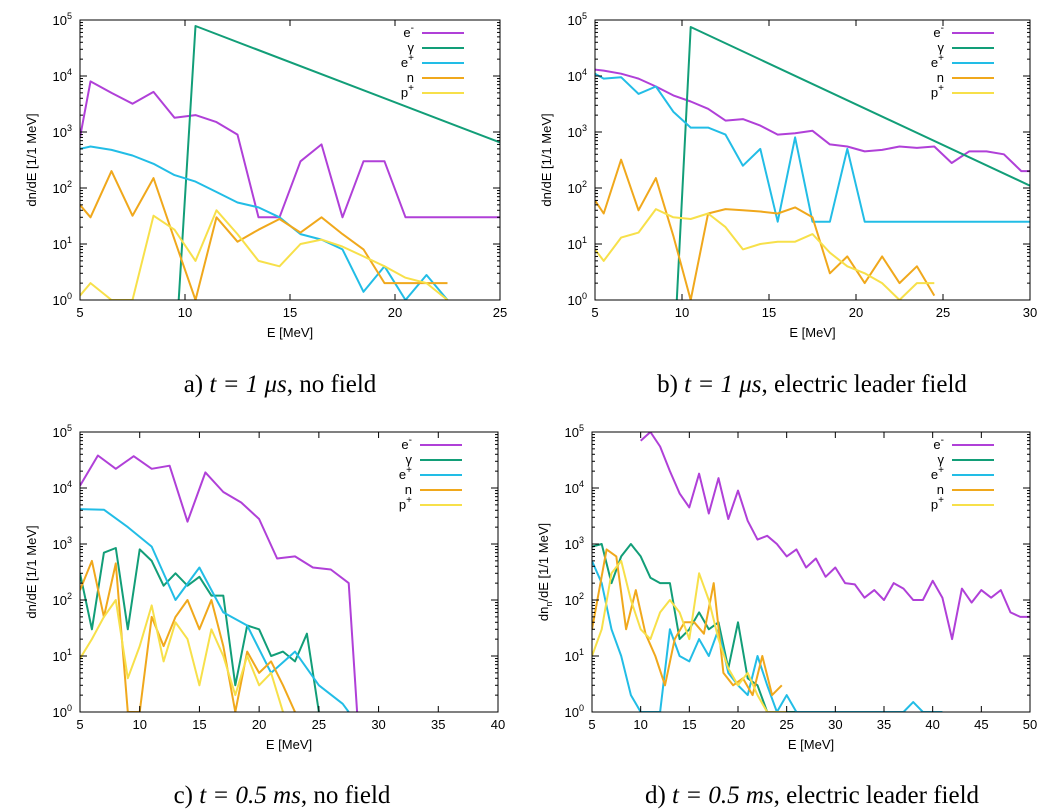  What do you see at coordinates (438, 724) in the screenshot?
I see `x-tick-label: 35` at bounding box center [438, 724].